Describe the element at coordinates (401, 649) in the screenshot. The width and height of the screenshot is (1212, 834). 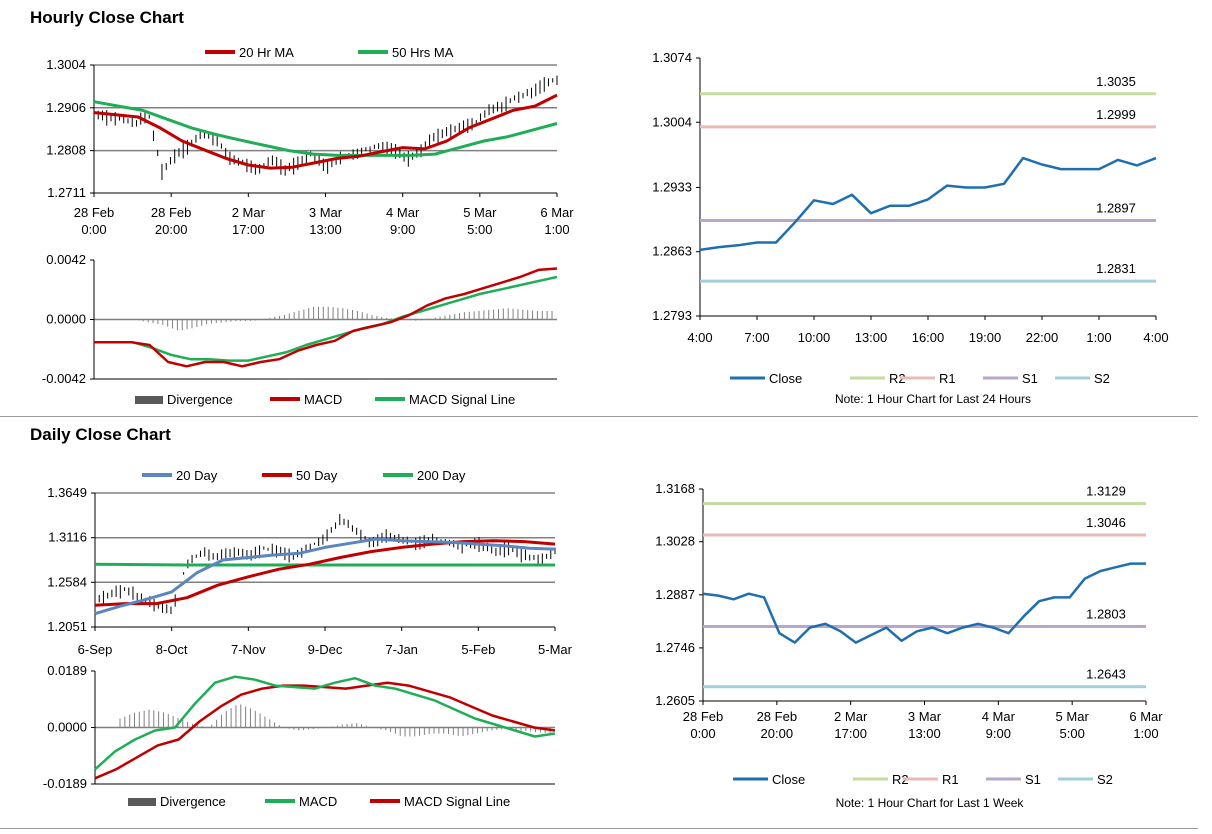
I see `x-tick-label: 7-Jan` at that location.